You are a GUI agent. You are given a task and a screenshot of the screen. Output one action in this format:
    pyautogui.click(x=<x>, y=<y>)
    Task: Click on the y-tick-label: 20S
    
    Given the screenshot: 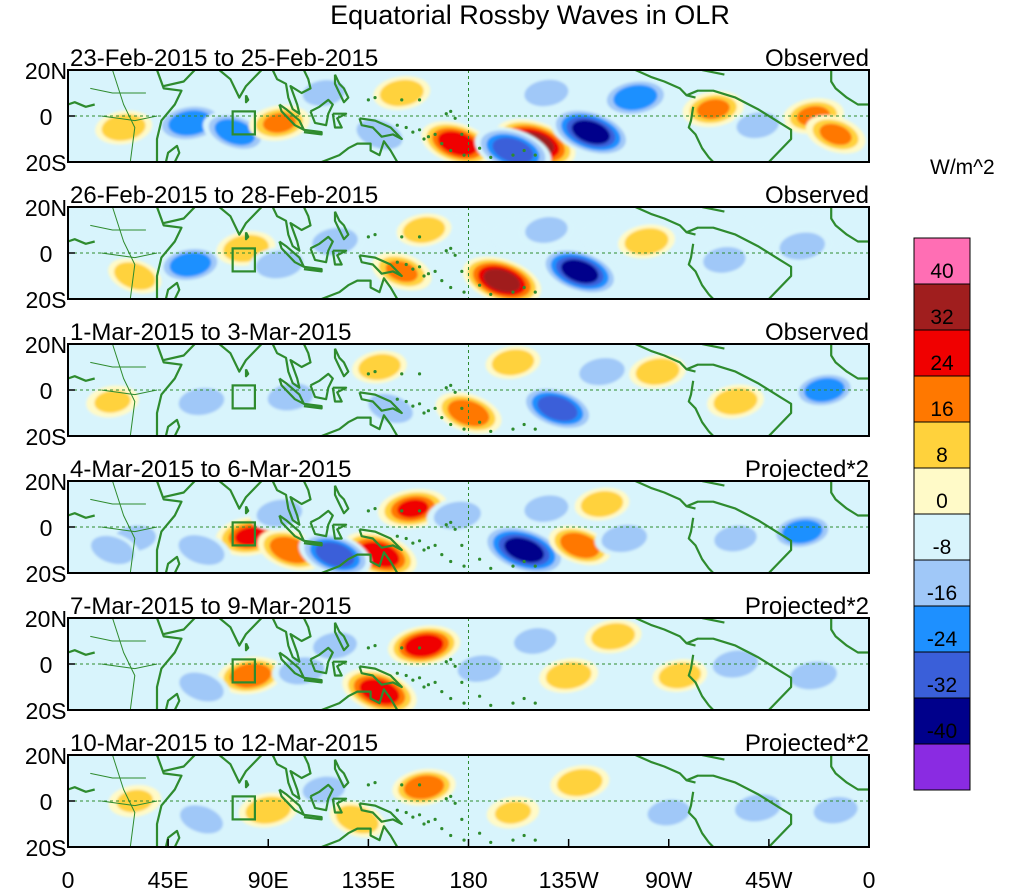 What is the action you would take?
    pyautogui.click(x=46, y=711)
    